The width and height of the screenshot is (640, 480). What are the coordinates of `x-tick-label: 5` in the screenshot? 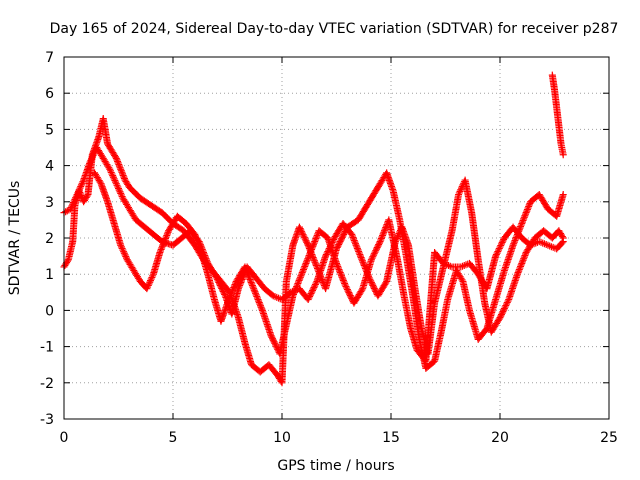 It's located at (173, 438).